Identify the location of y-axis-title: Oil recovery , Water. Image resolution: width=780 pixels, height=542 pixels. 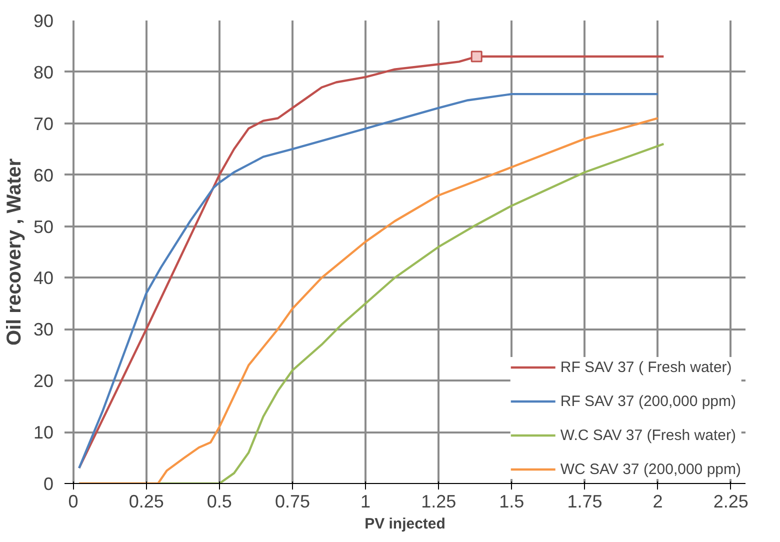
(14, 252).